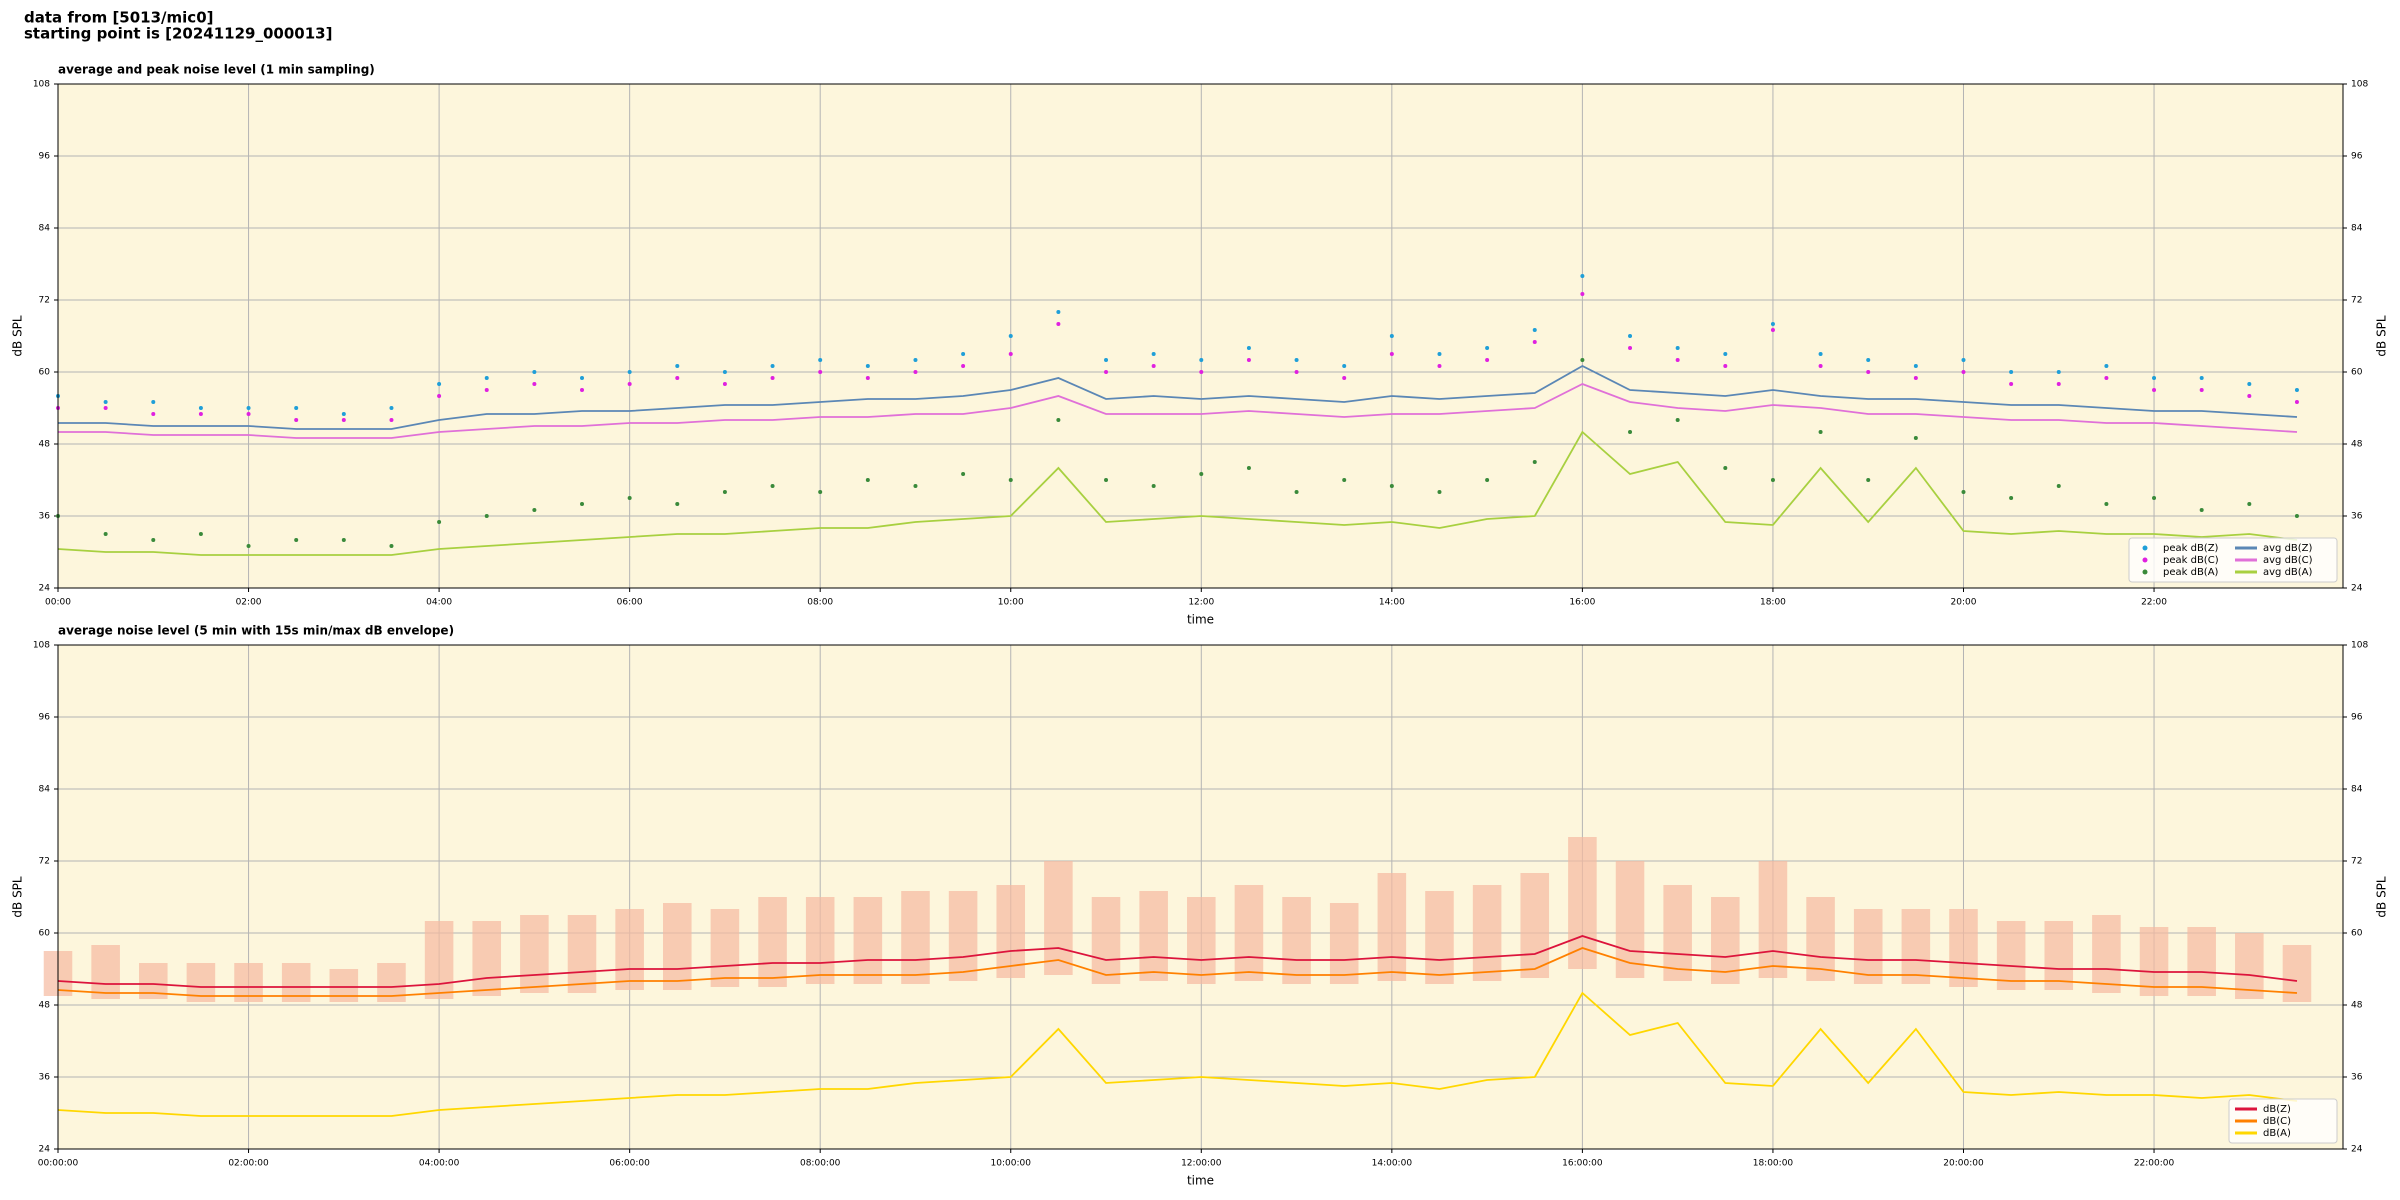 This screenshot has width=2400, height=1200. Describe the element at coordinates (2145, 548) in the screenshot. I see `legend-marker` at that location.